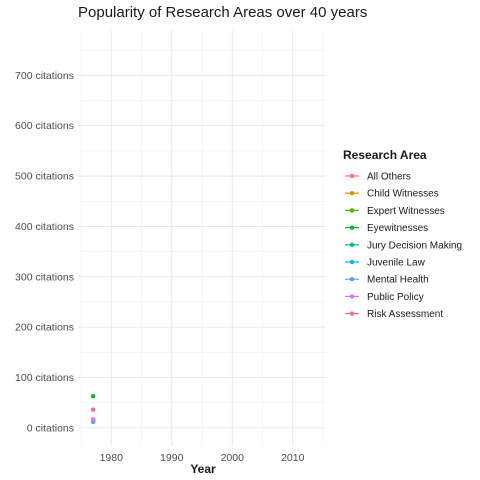 Image resolution: width=480 pixels, height=480 pixels. Describe the element at coordinates (396, 263) in the screenshot. I see `legend-label: Juvenile Law` at that location.